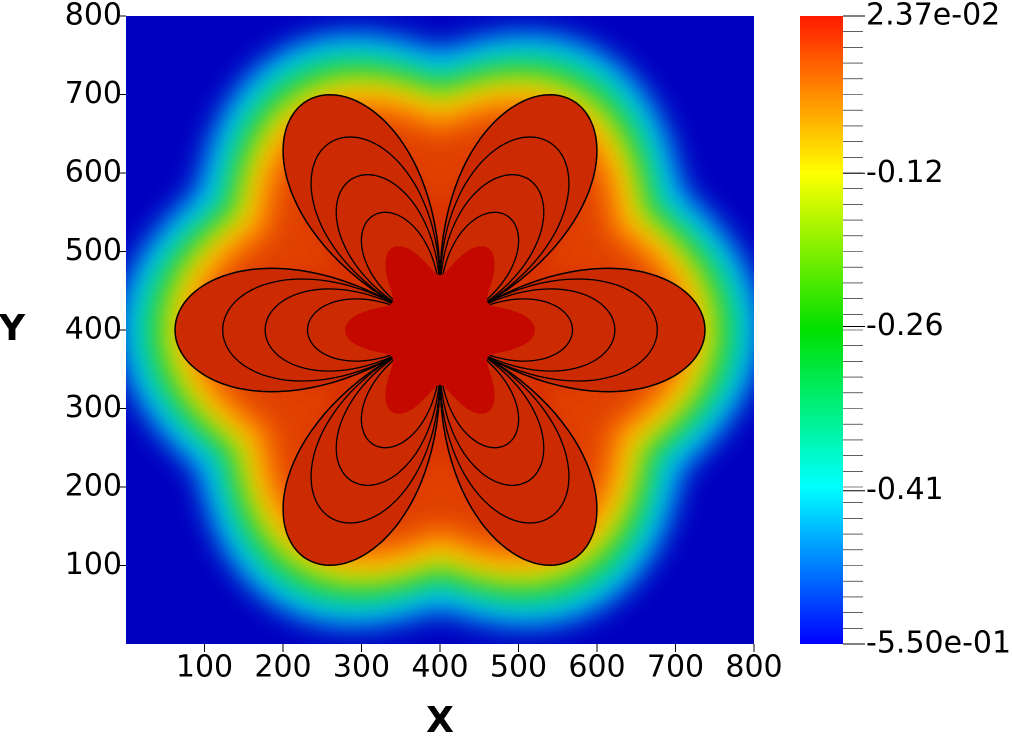 This screenshot has width=1013, height=739. What do you see at coordinates (282, 667) in the screenshot?
I see `x-tick-label: 200` at bounding box center [282, 667].